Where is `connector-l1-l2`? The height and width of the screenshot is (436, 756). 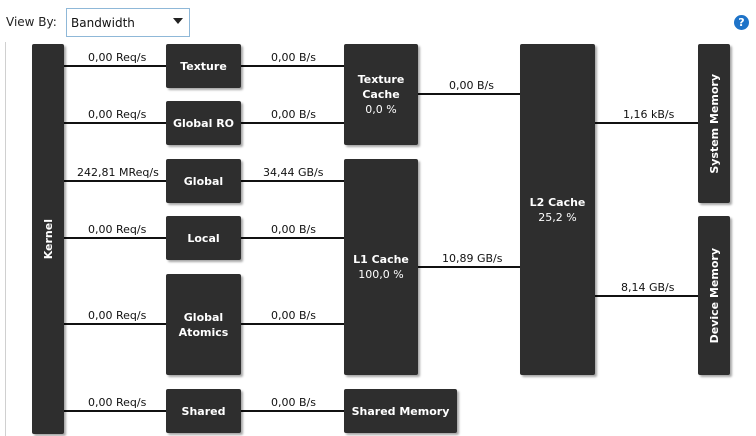 connector-l1-l2 is located at coordinates (469, 267).